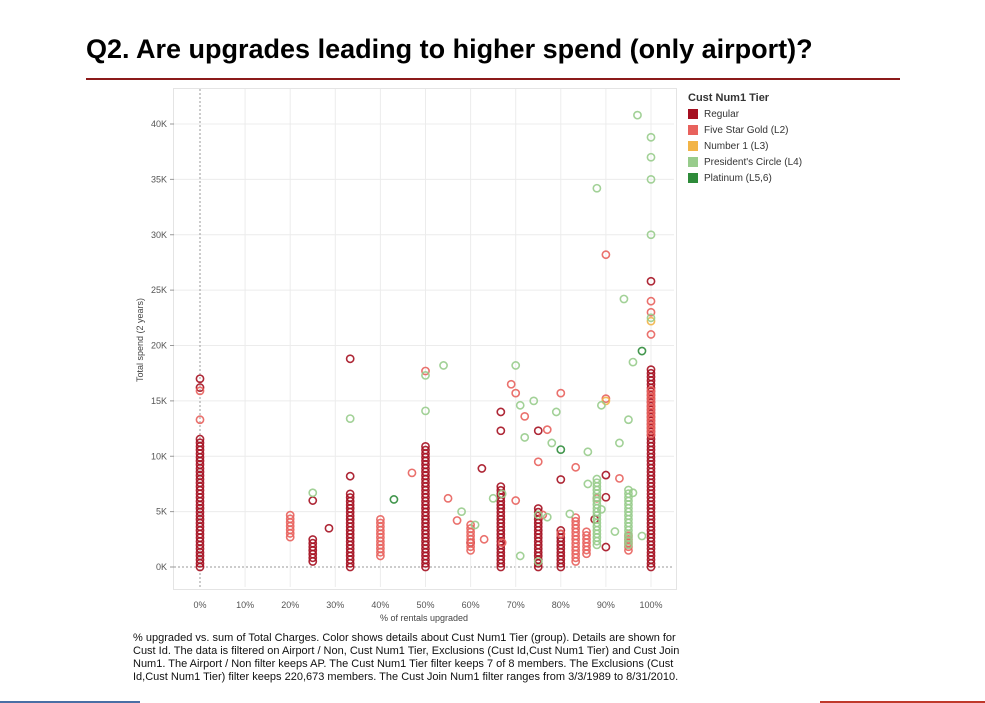  Describe the element at coordinates (290, 605) in the screenshot. I see `x-tick-label: 20%` at that location.